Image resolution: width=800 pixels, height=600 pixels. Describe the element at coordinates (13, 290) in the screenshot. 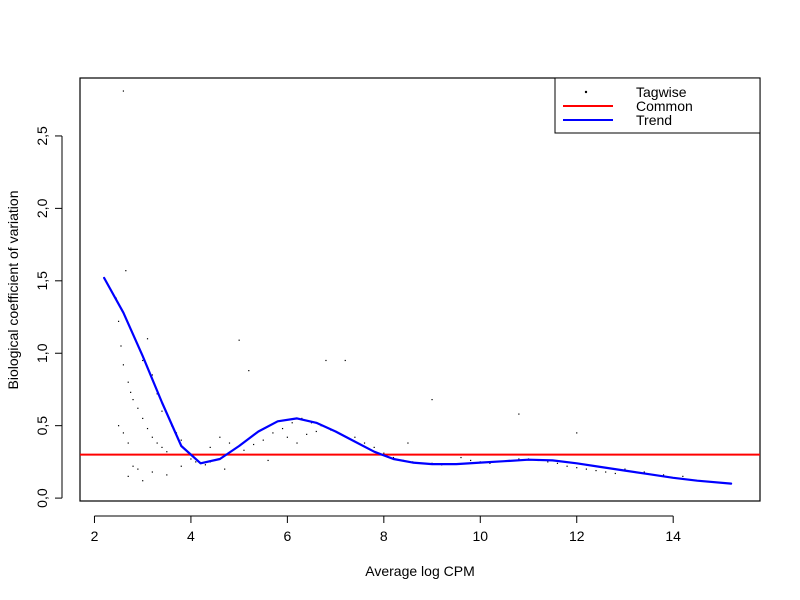

I see `y-axis-label: Biological coefficient of variation` at that location.